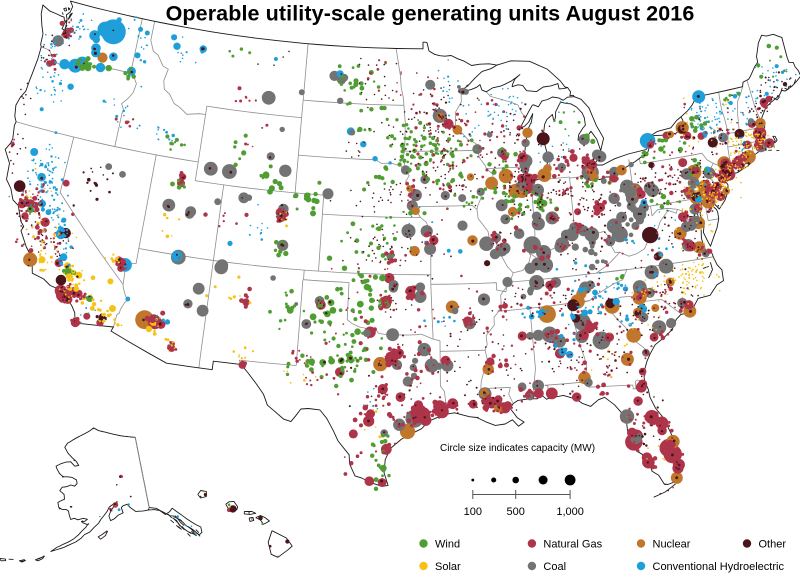 This screenshot has height=578, width=800. What do you see at coordinates (572, 545) in the screenshot?
I see `svg-text: Natural Gas` at bounding box center [572, 545].